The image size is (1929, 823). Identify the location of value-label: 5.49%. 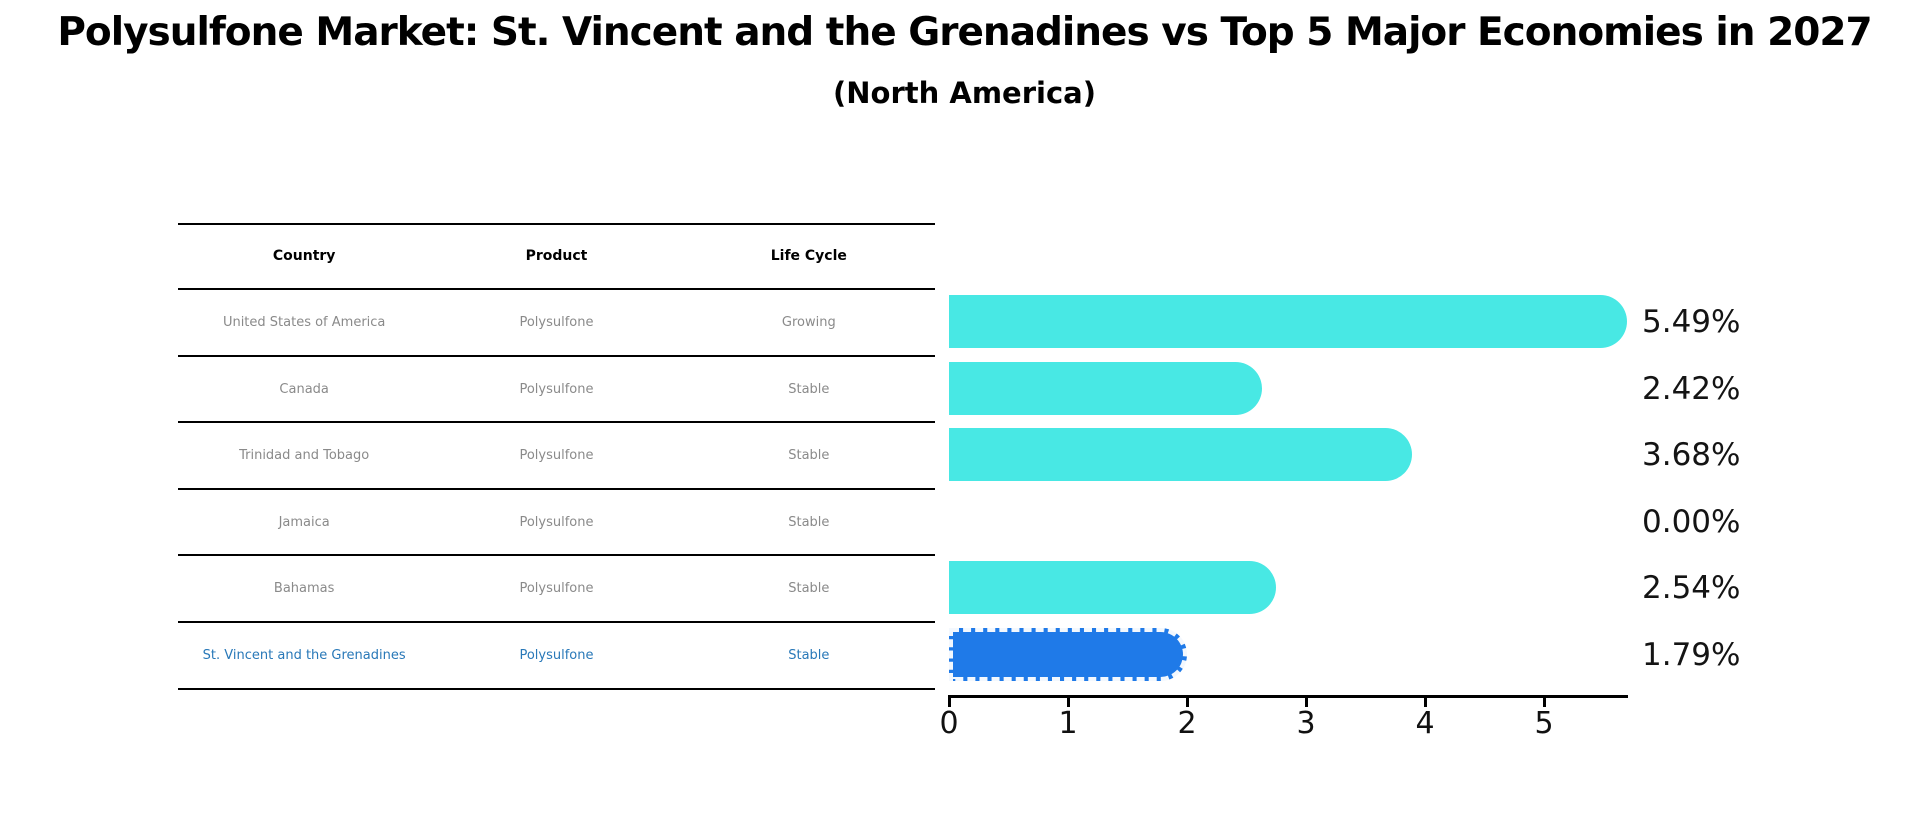
(1691, 322).